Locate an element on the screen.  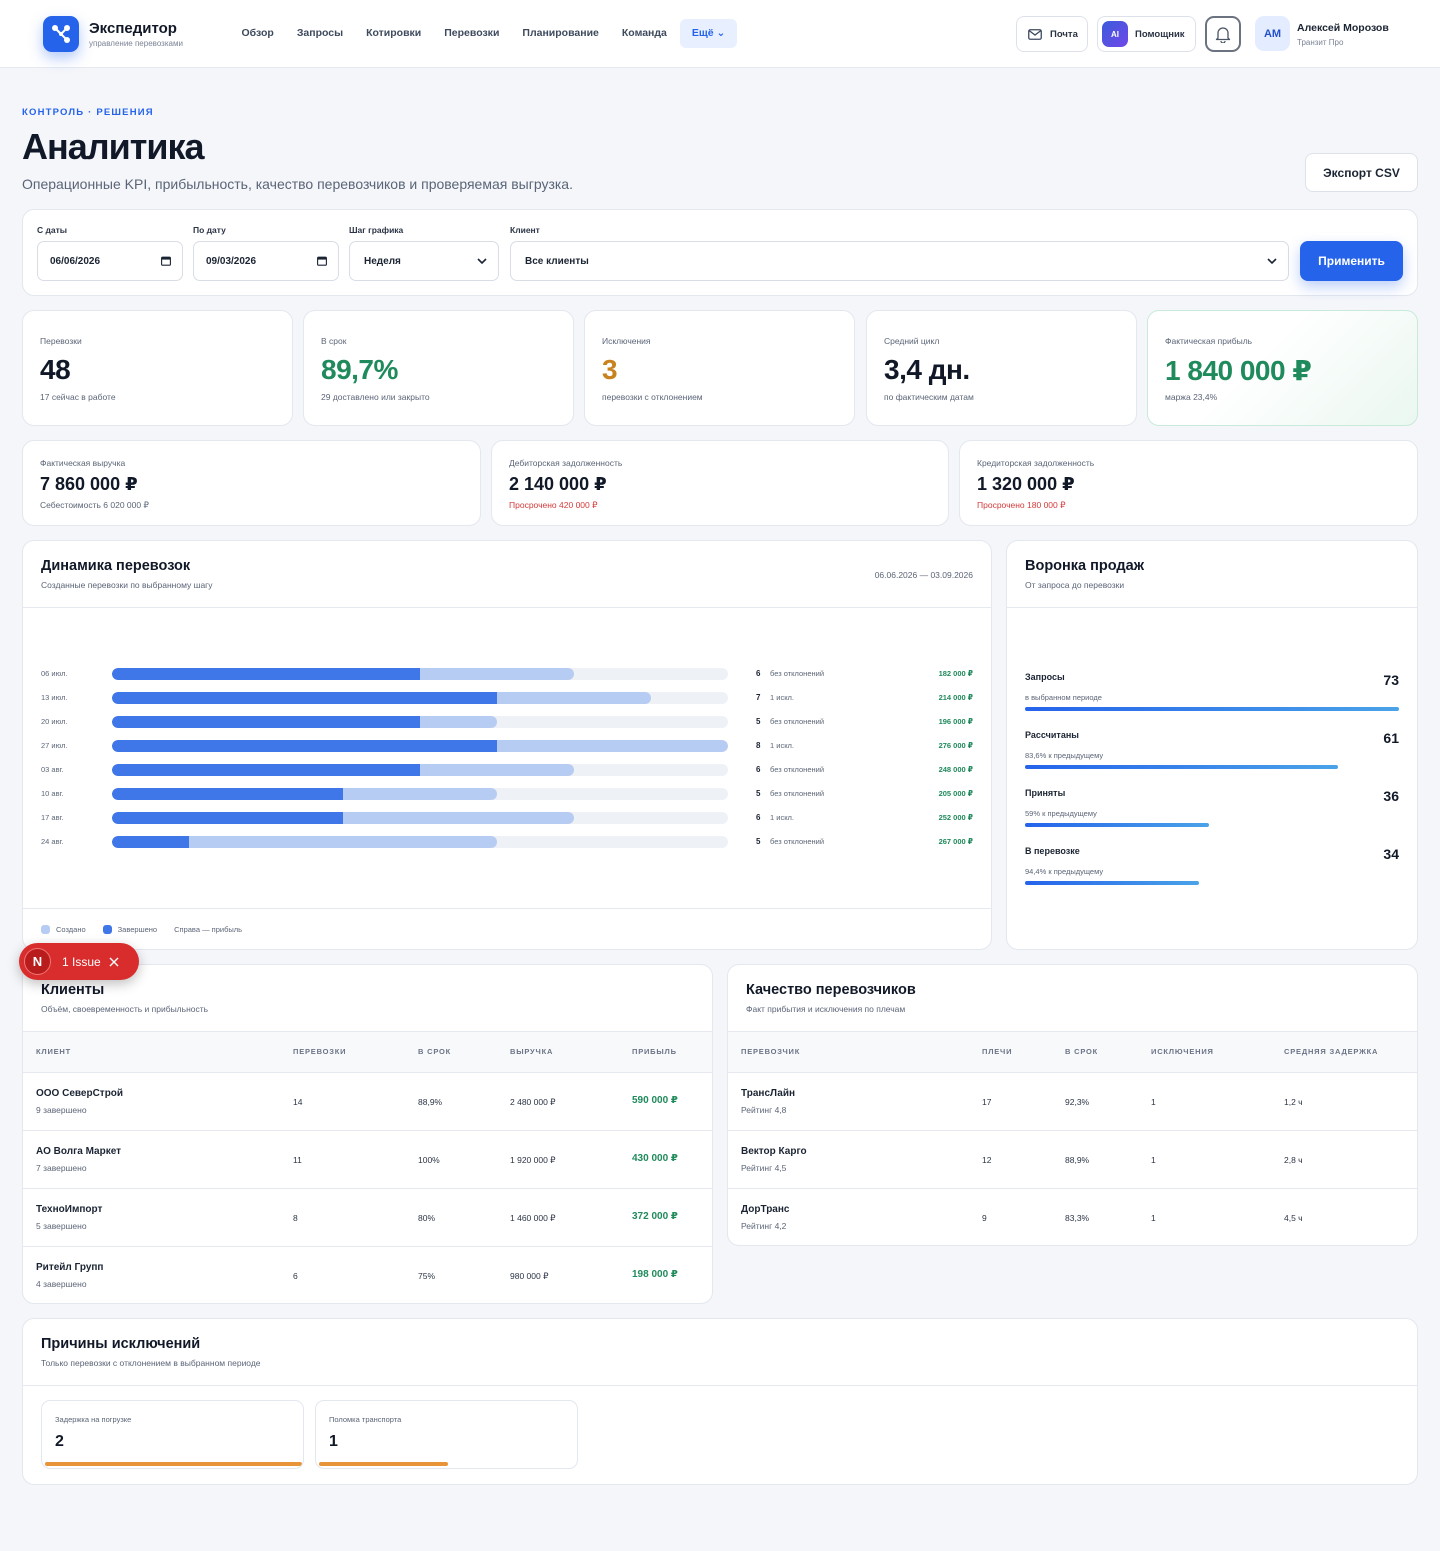
table-row: Вектор Карго Рейтинг 4,5 12 88,9% 1 2,8 ч is located at coordinates (1072, 1159).